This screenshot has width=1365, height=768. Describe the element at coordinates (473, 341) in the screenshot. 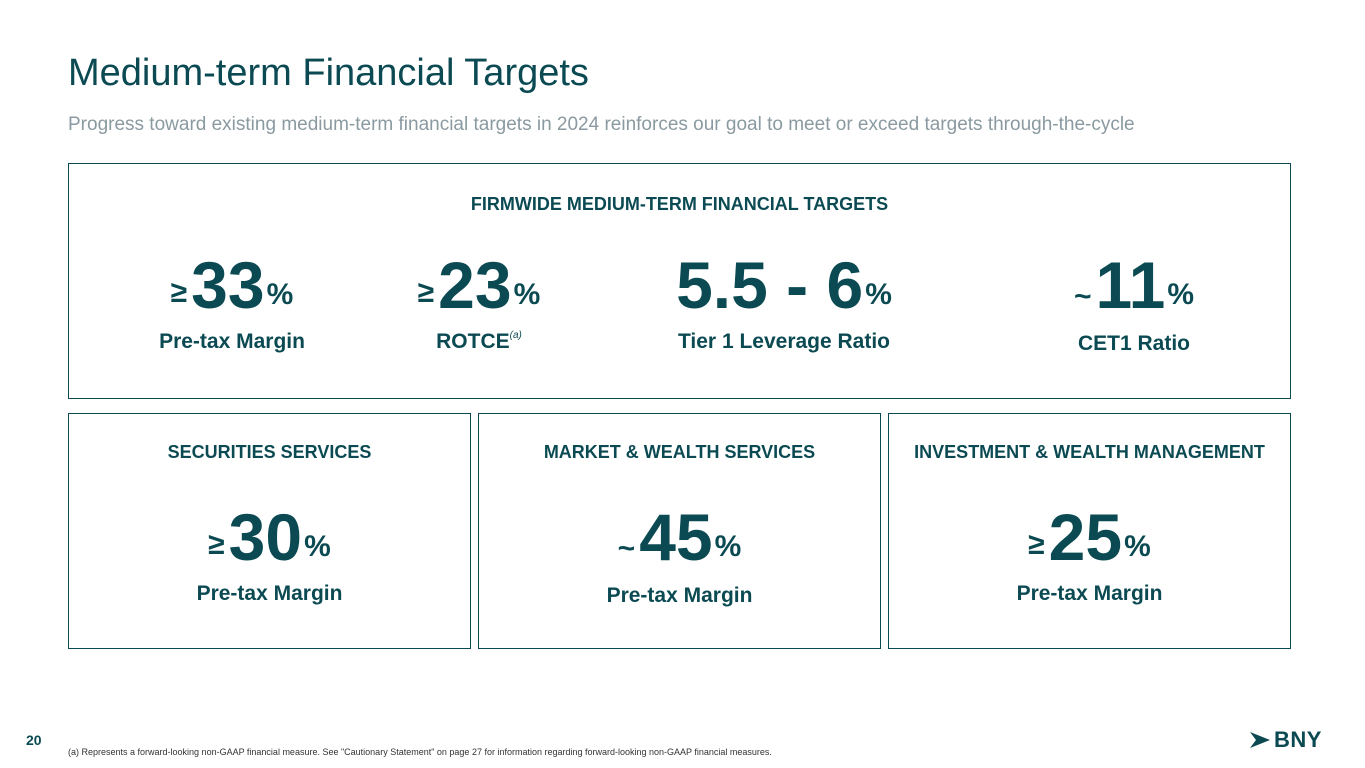

I see `metric-label: ROTCE` at that location.